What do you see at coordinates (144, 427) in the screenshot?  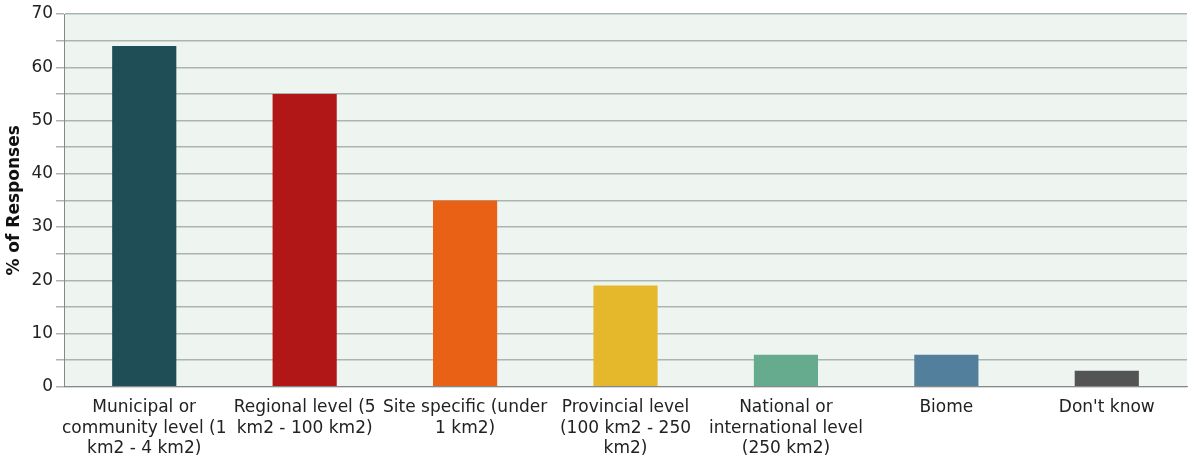 I see `x-tick-label: Municipal or community level (1 km2 - 4 km2)` at bounding box center [144, 427].